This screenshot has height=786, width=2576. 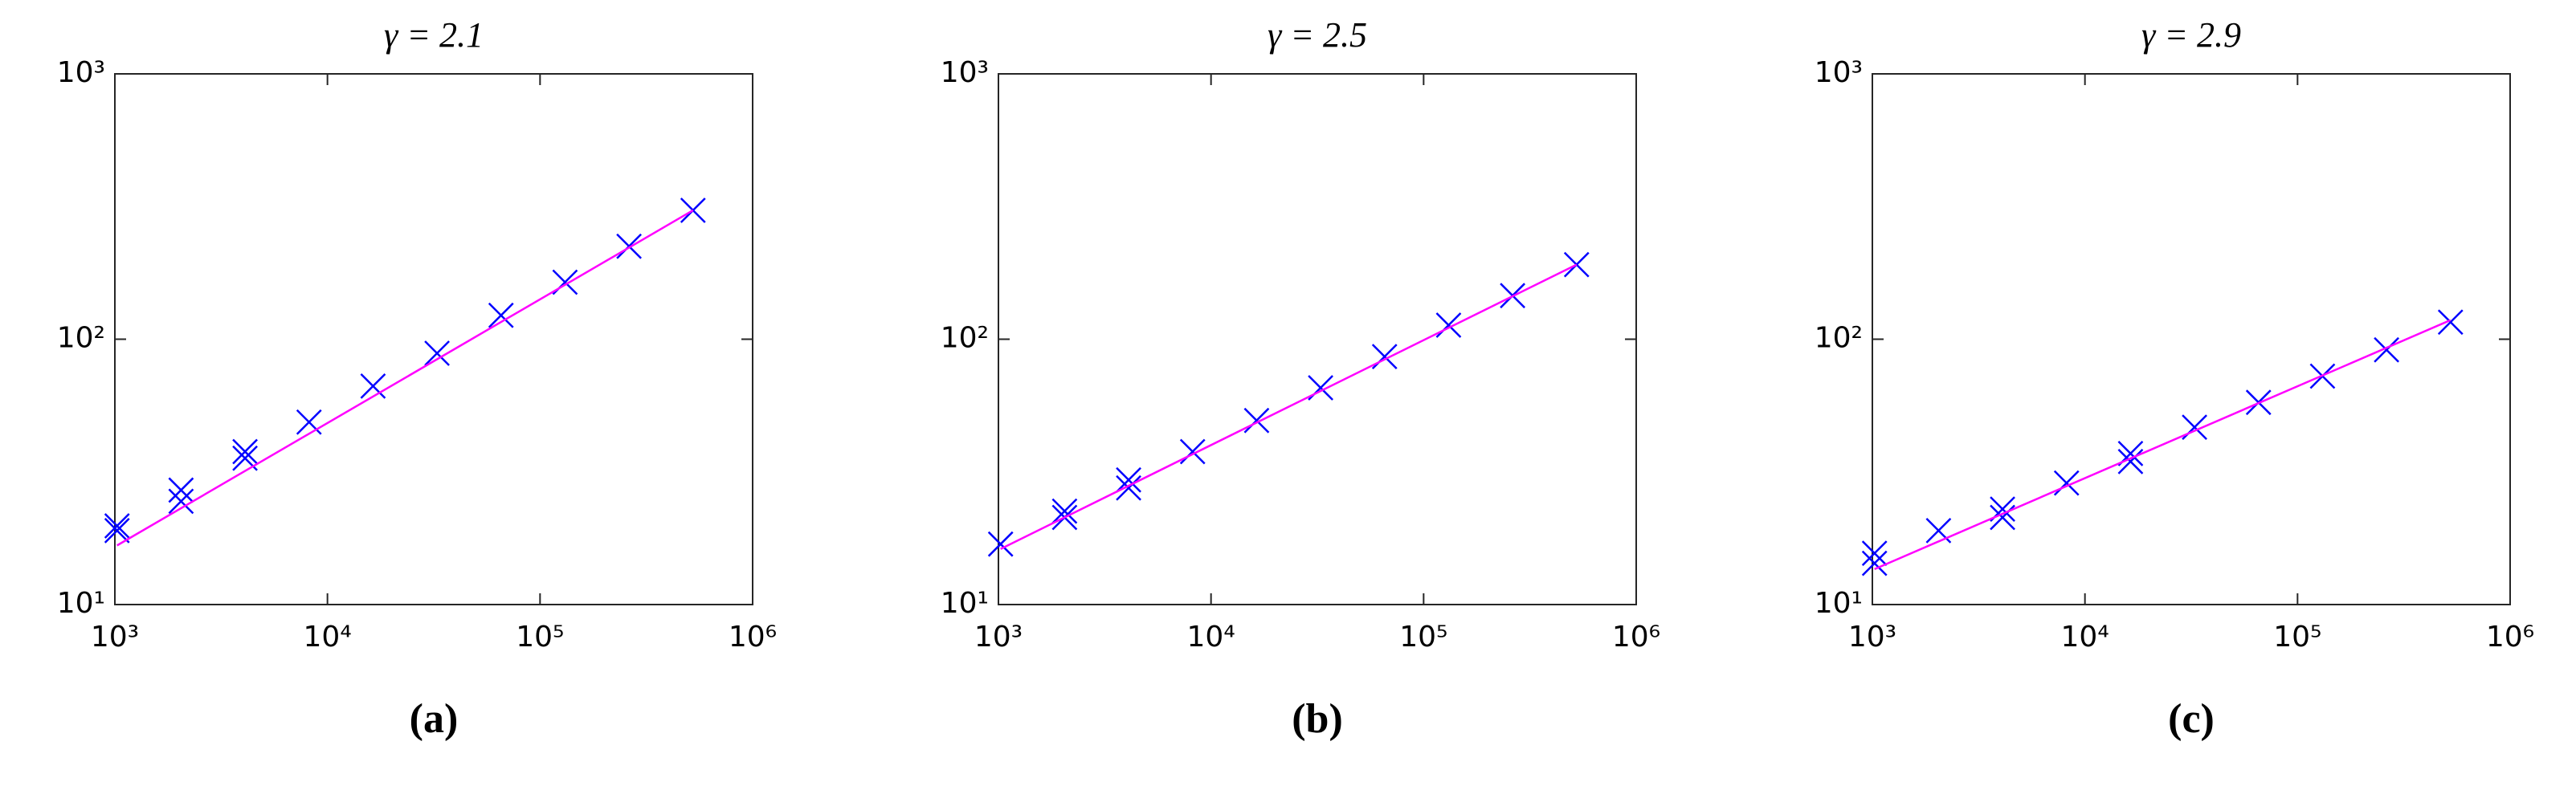 I want to click on chart-title: γ = 2.9, so click(x=2191, y=35).